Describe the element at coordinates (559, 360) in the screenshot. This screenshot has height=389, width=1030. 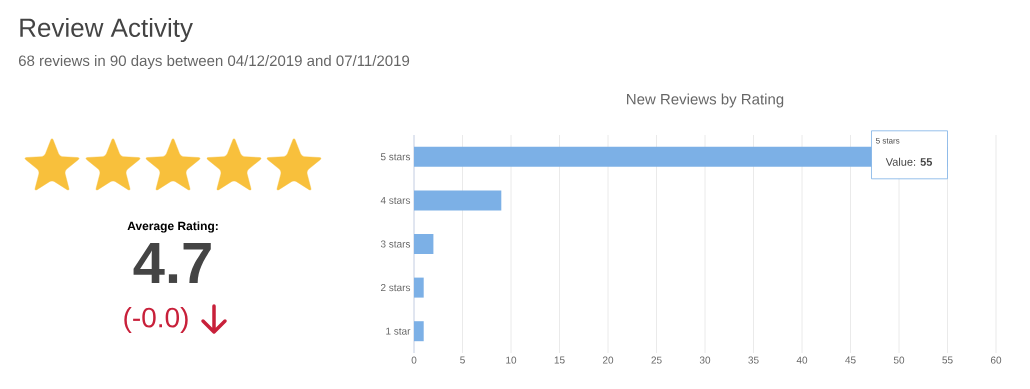
I see `x-tick-label: 15` at that location.